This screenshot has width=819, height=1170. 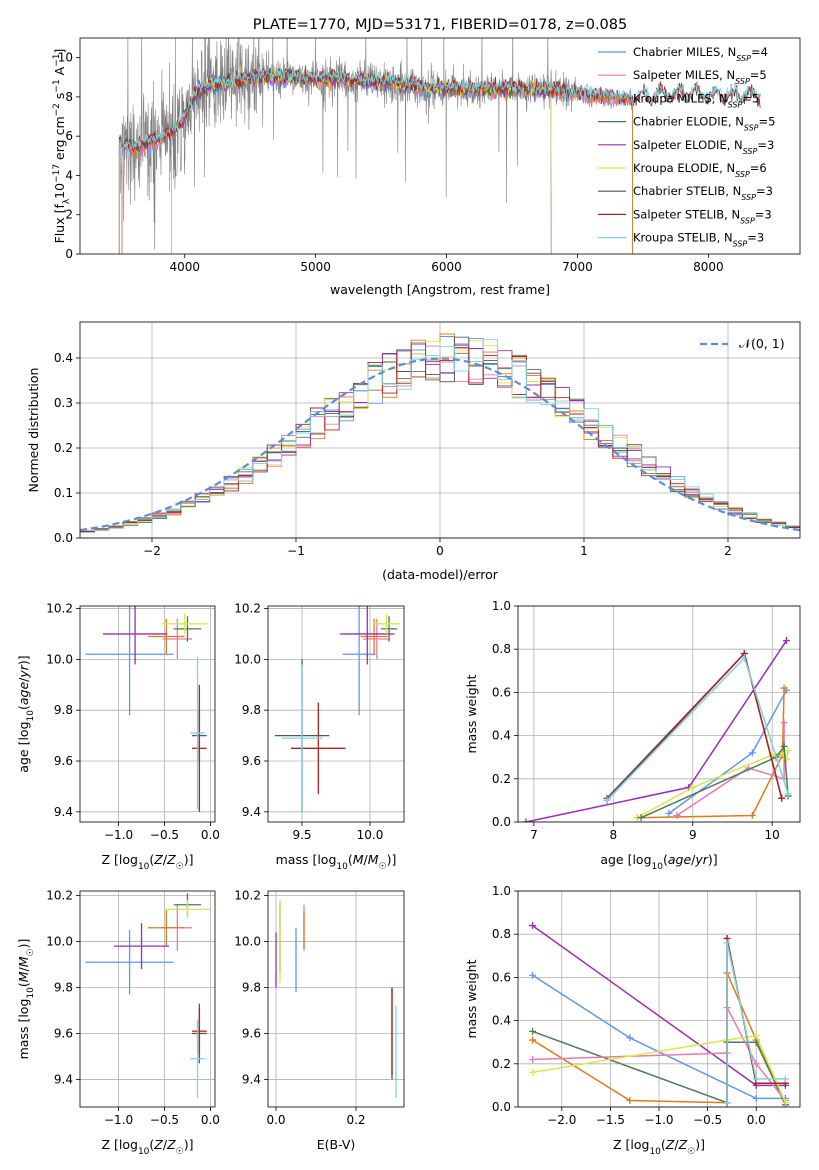 What do you see at coordinates (63, 403) in the screenshot?
I see `y-tick-label: 0.3` at bounding box center [63, 403].